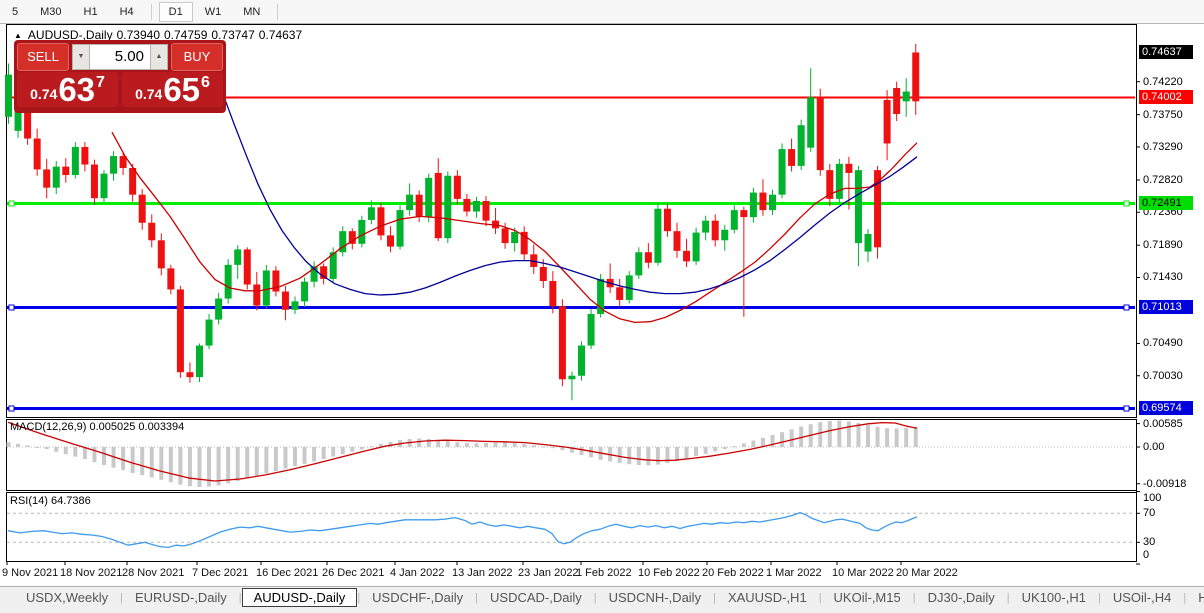 This screenshot has width=1204, height=613. Describe the element at coordinates (1053, 597) in the screenshot. I see `chart-tab-uk100: UK100-,H1` at that location.